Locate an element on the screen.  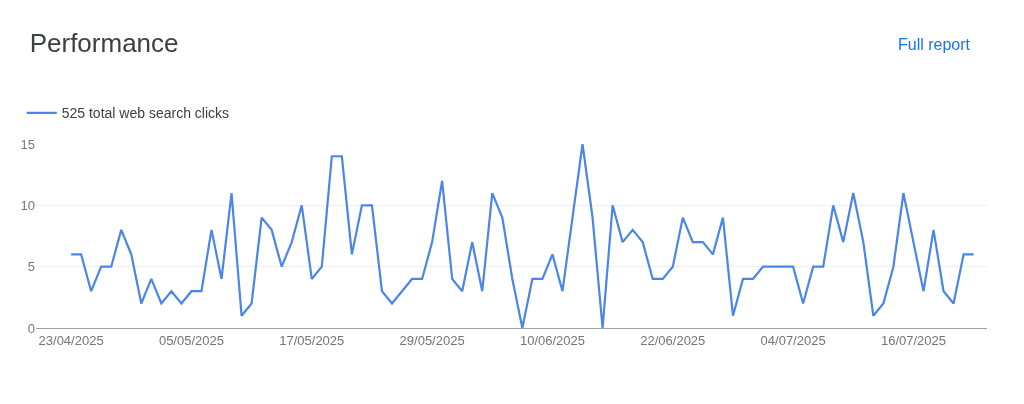
x-tick-label: 22/06/2025 is located at coordinates (673, 340).